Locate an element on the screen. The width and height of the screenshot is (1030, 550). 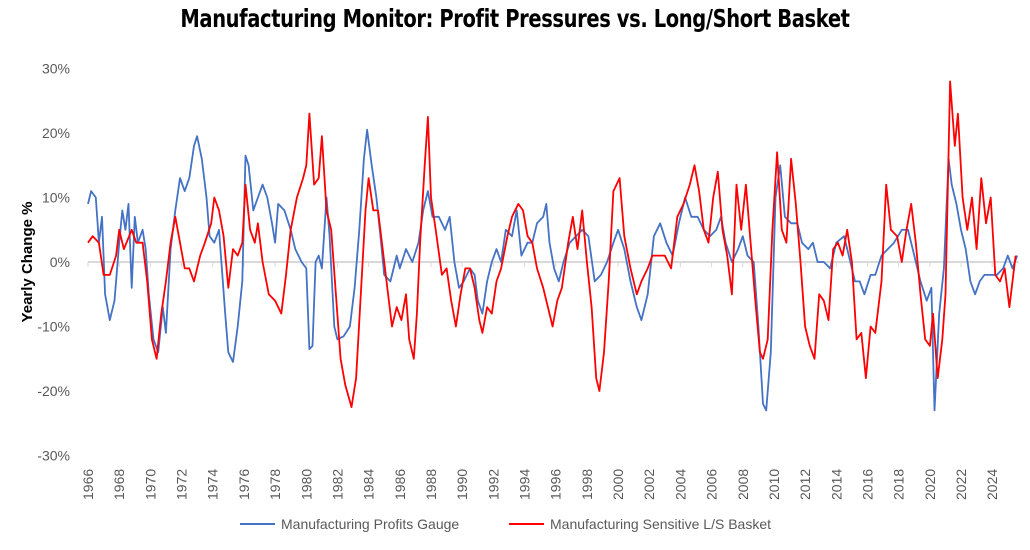
x-tick-label: 1980 is located at coordinates (306, 484).